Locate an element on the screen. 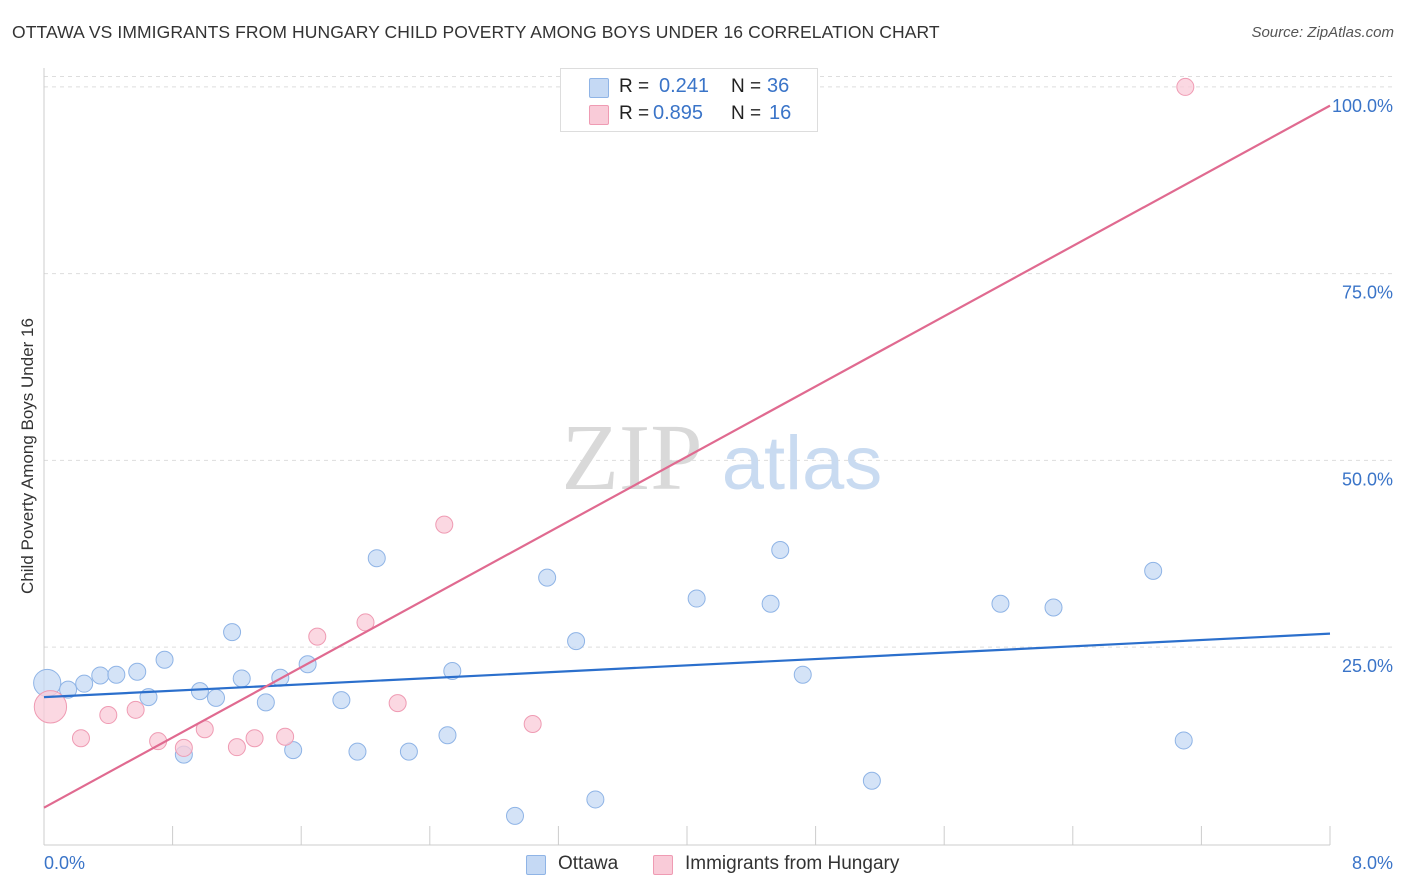 This screenshot has width=1406, height=892. stats-legend: R = 0.241 N = 36 R = 0.895 N = 16 is located at coordinates (689, 100).